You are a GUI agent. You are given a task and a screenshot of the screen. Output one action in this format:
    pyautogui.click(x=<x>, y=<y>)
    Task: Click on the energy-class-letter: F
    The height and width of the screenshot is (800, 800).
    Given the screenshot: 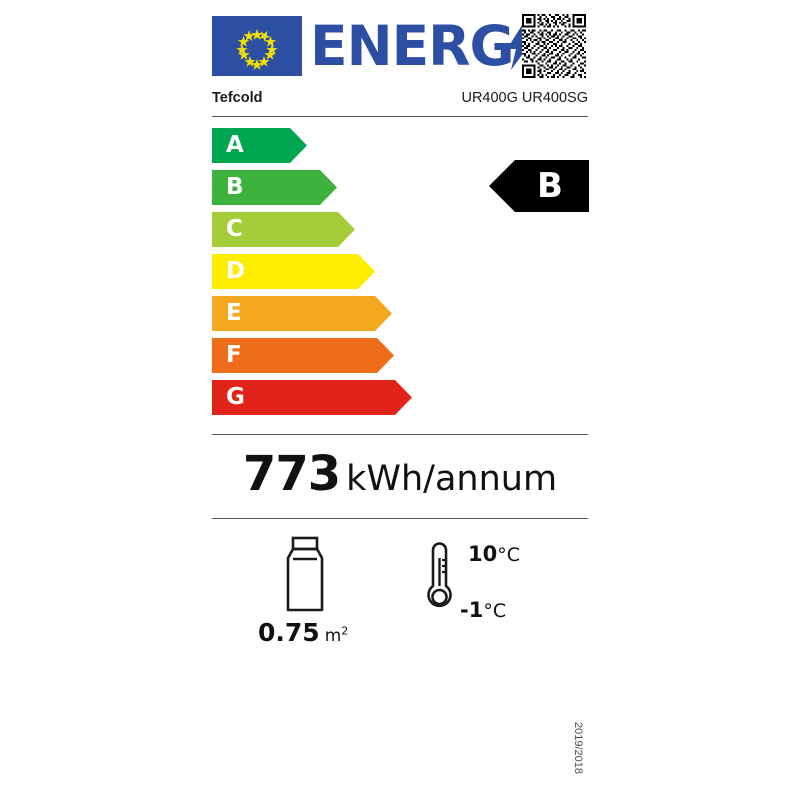 What is the action you would take?
    pyautogui.click(x=234, y=355)
    